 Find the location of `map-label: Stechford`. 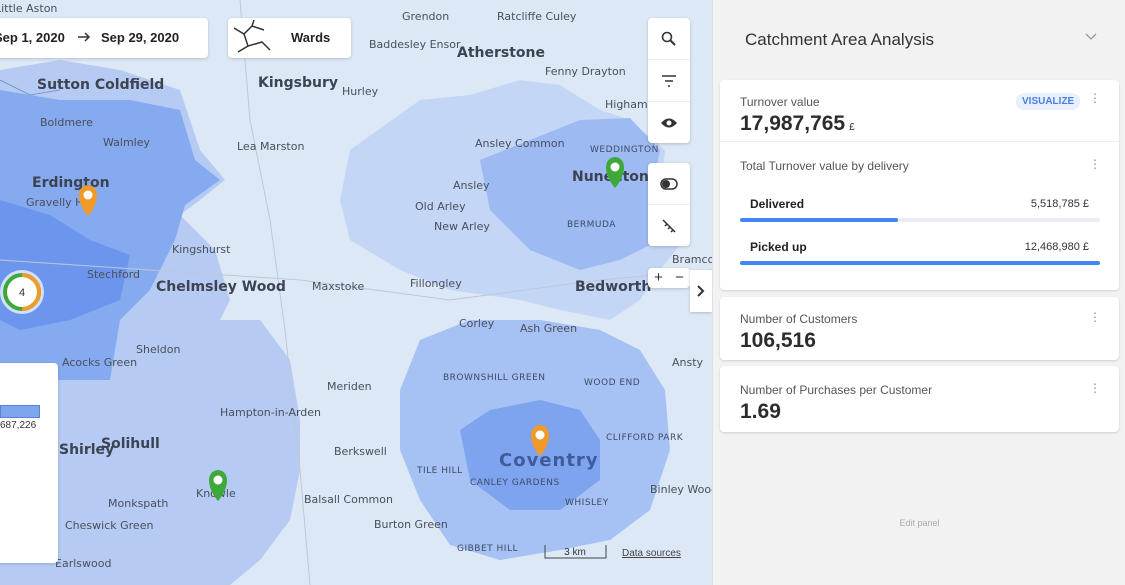

map-label: Stechford is located at coordinates (113, 274).